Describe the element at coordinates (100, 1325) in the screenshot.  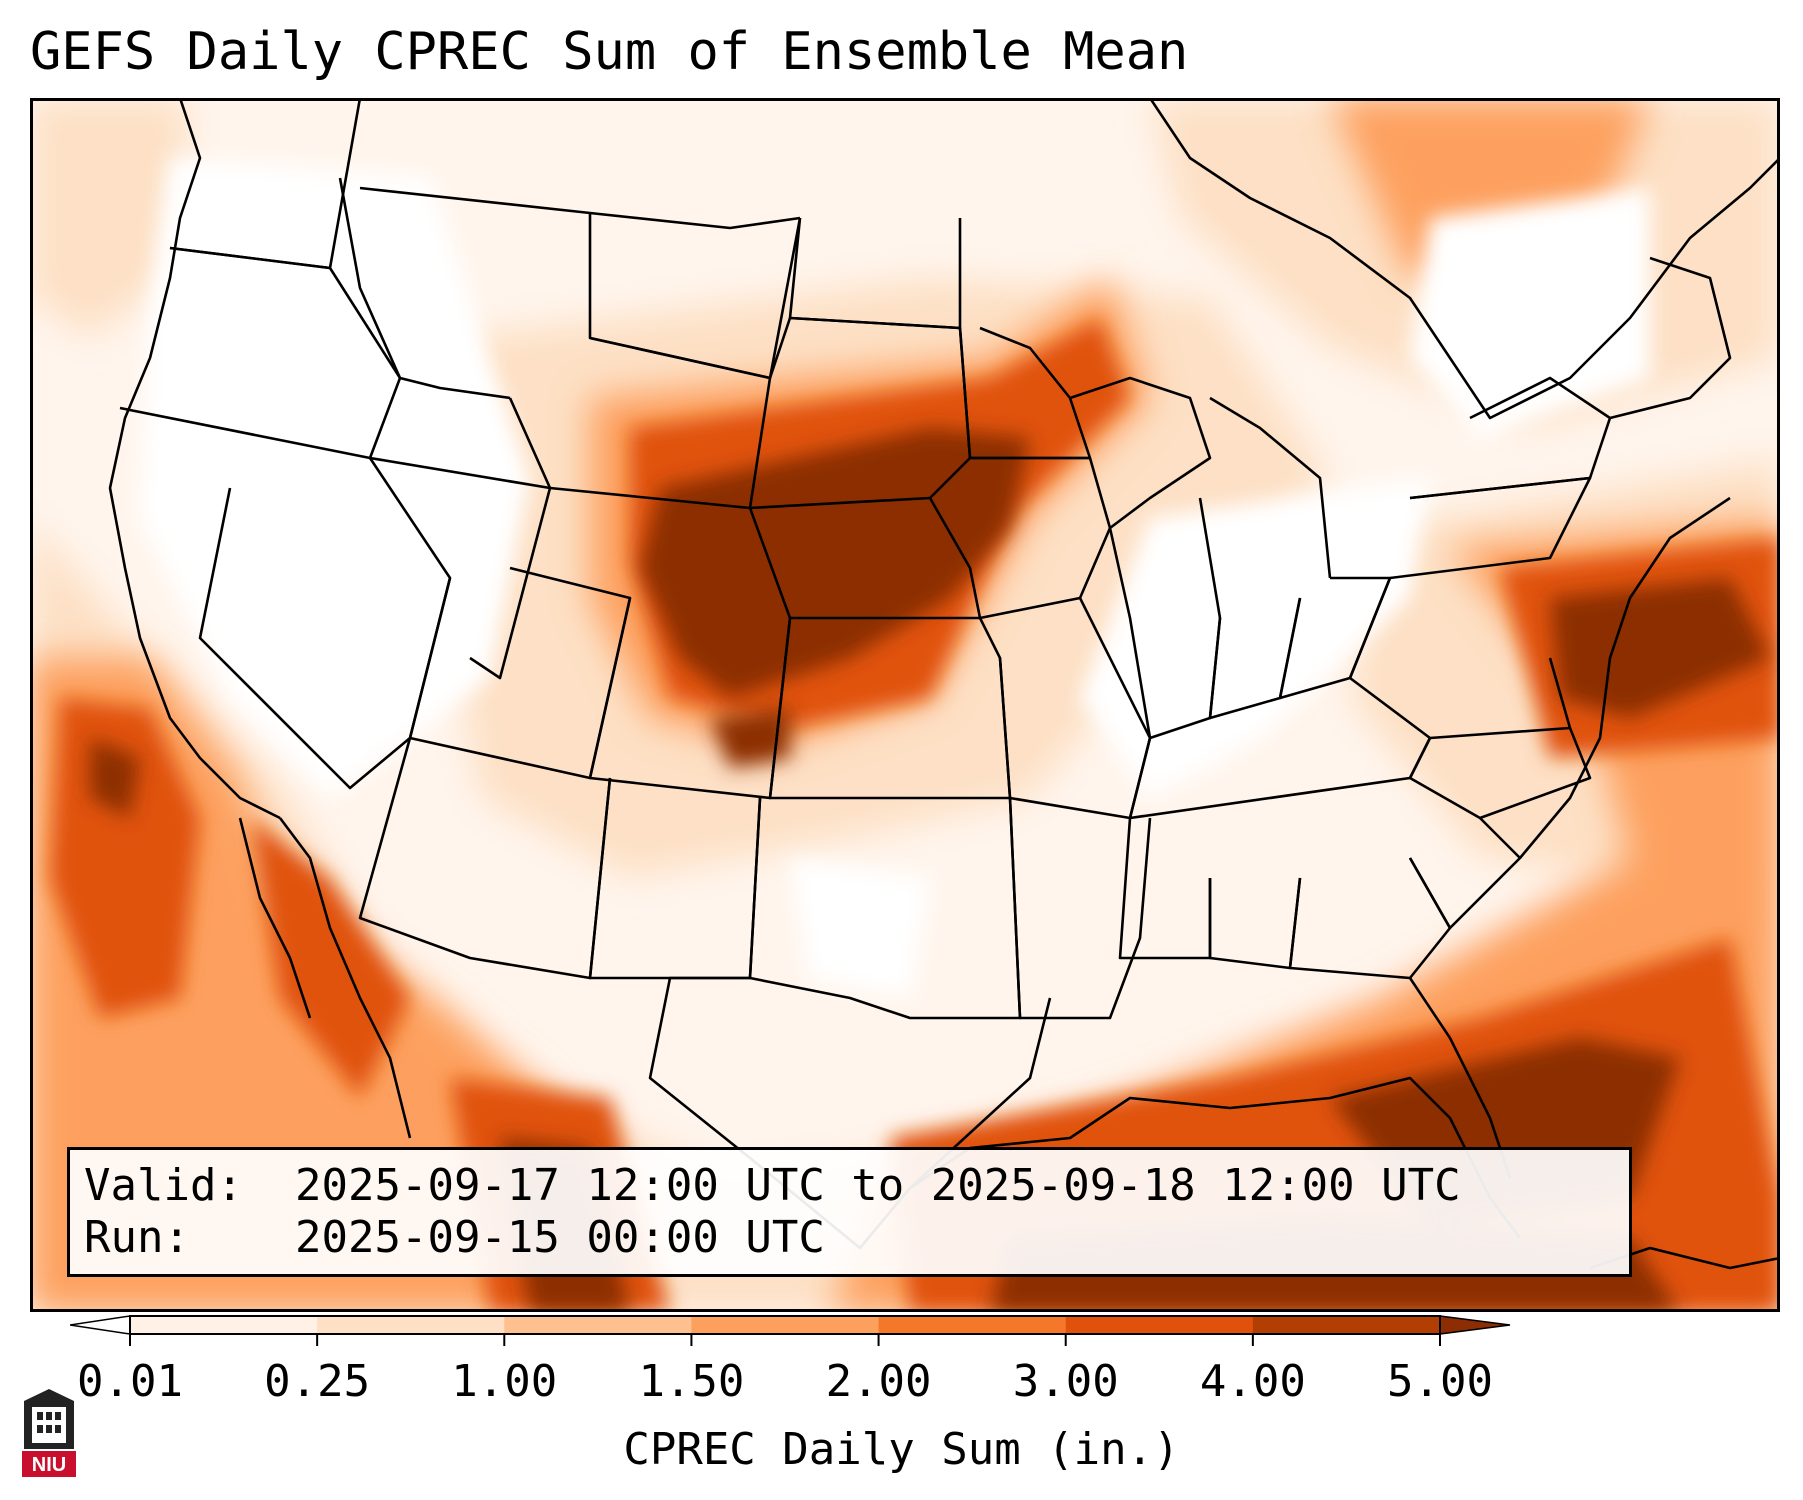
I see `colorbar-under-arrow` at that location.